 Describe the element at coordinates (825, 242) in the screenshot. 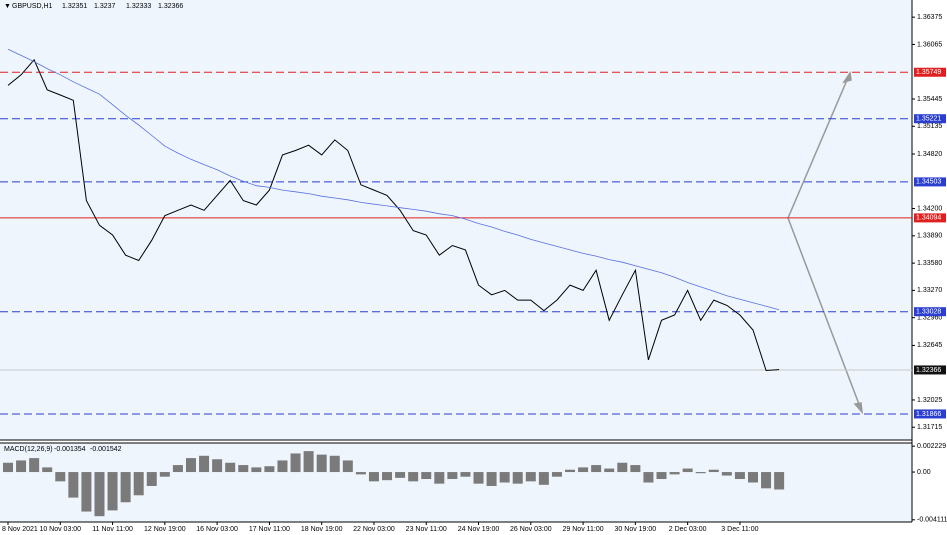

I see `forecast-arrows` at that location.